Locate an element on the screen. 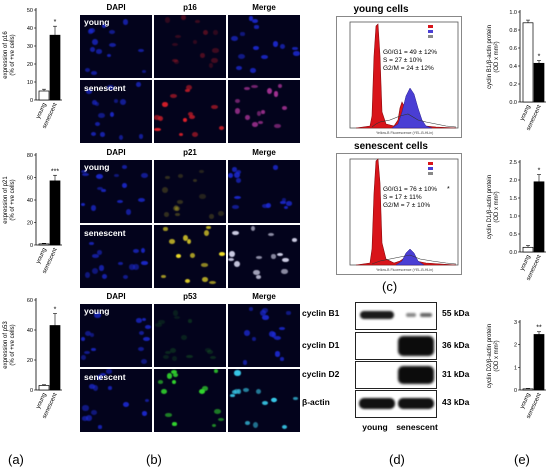  y-axis-label: expression of p16 is located at coordinates (6, 55).